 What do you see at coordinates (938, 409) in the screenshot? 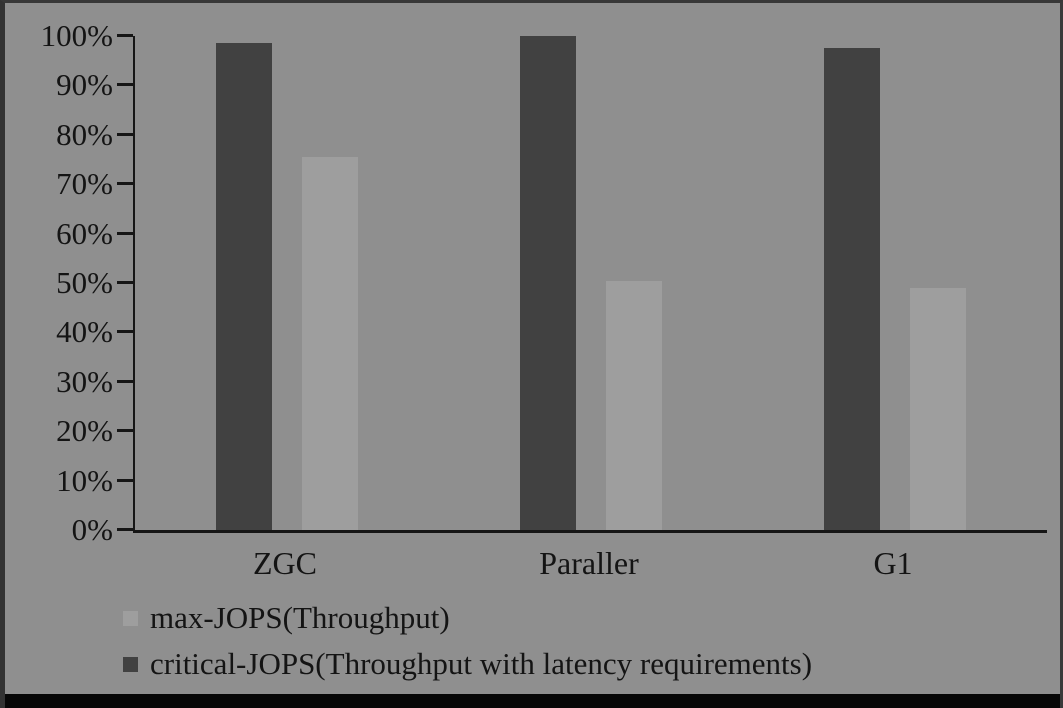
I see `bar-g1-max-jops` at bounding box center [938, 409].